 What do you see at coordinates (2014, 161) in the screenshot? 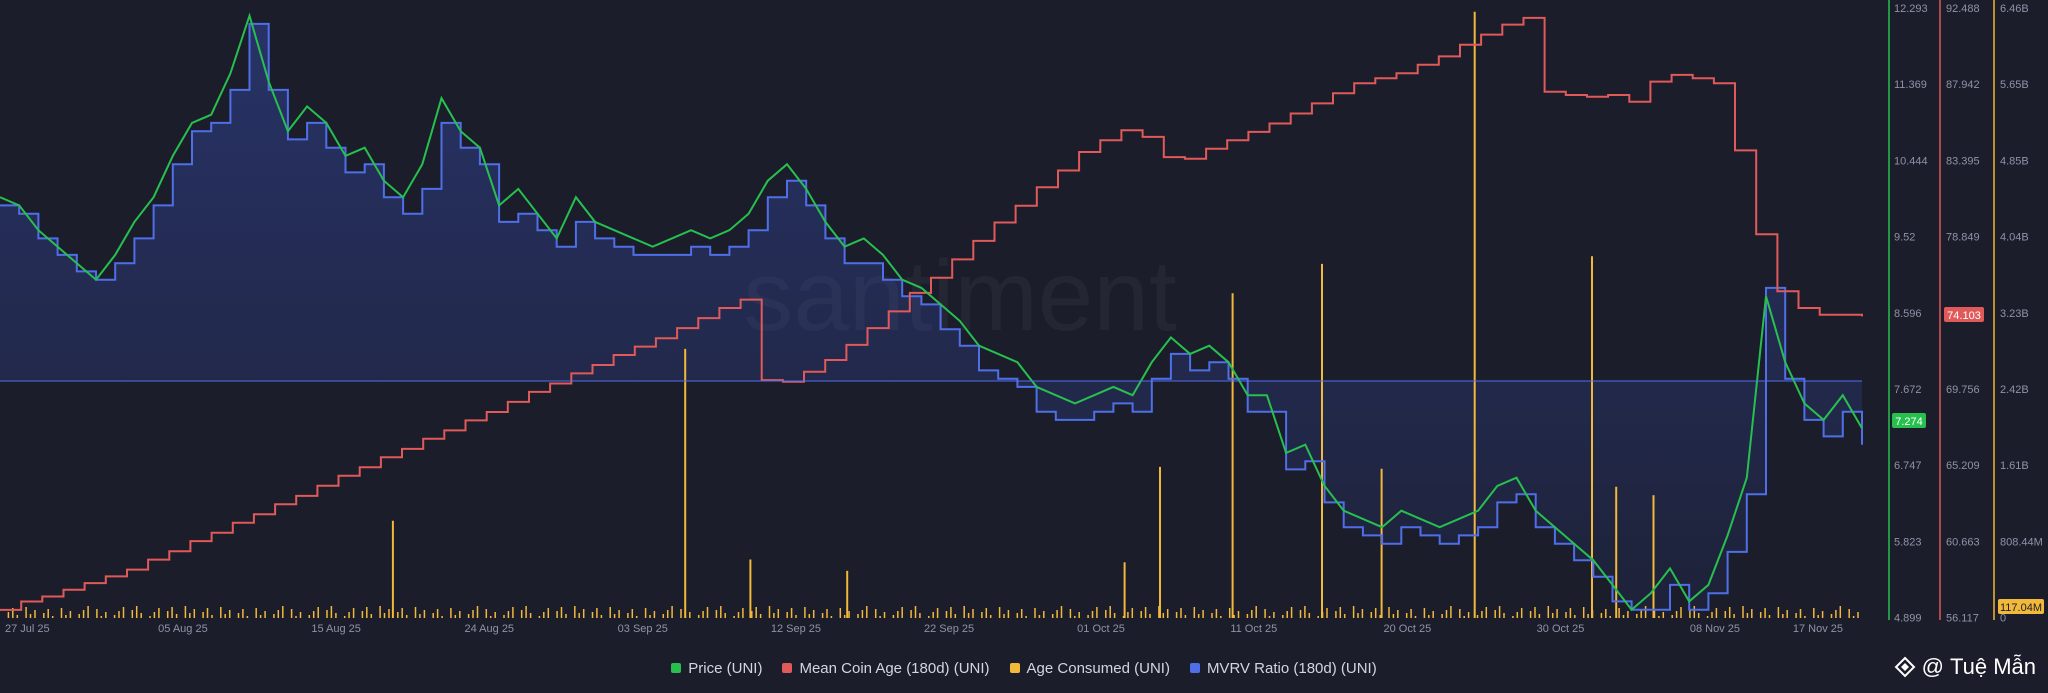
I see `age-consumed-axis-tick: 4.85B` at bounding box center [2014, 161].